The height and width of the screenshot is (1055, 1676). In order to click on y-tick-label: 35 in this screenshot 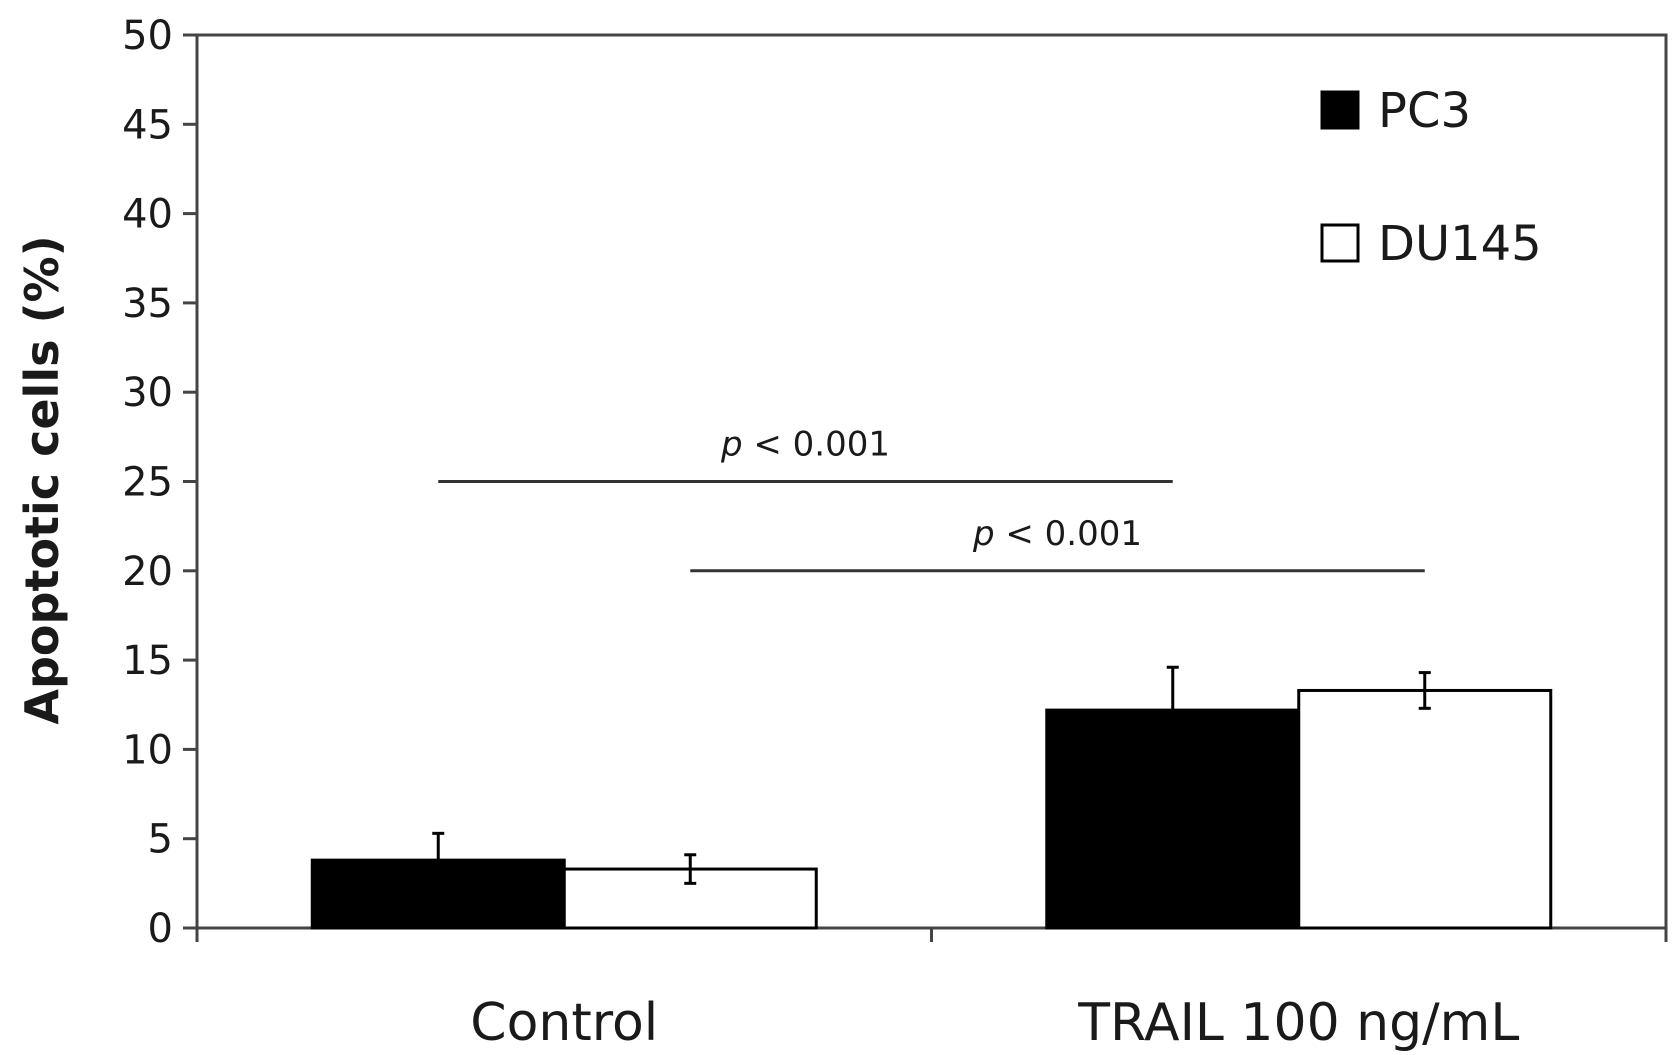, I will do `click(147, 304)`.